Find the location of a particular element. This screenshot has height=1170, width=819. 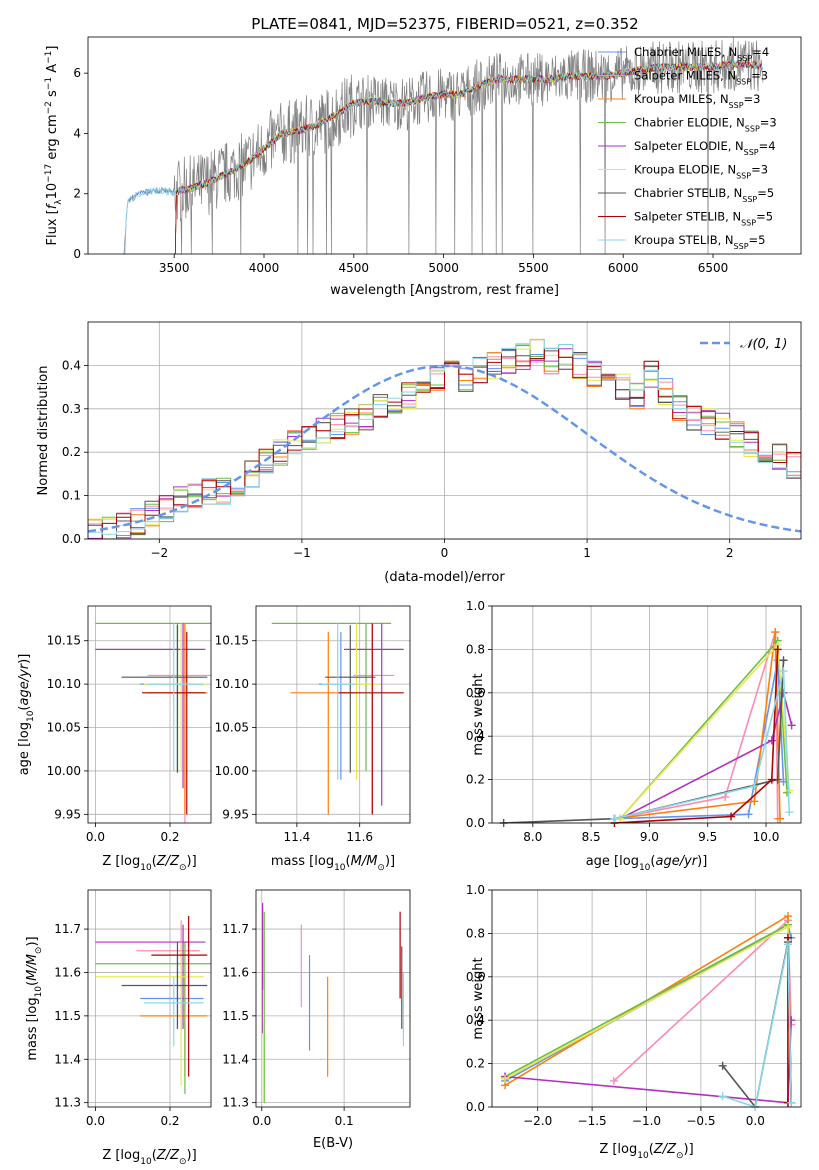

legend-name: Kroupa MILES, N is located at coordinates (681, 99).